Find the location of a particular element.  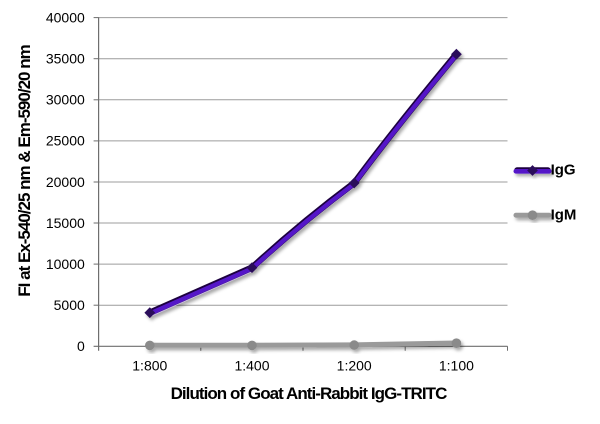

svg-text: 40000 is located at coordinates (65, 17).